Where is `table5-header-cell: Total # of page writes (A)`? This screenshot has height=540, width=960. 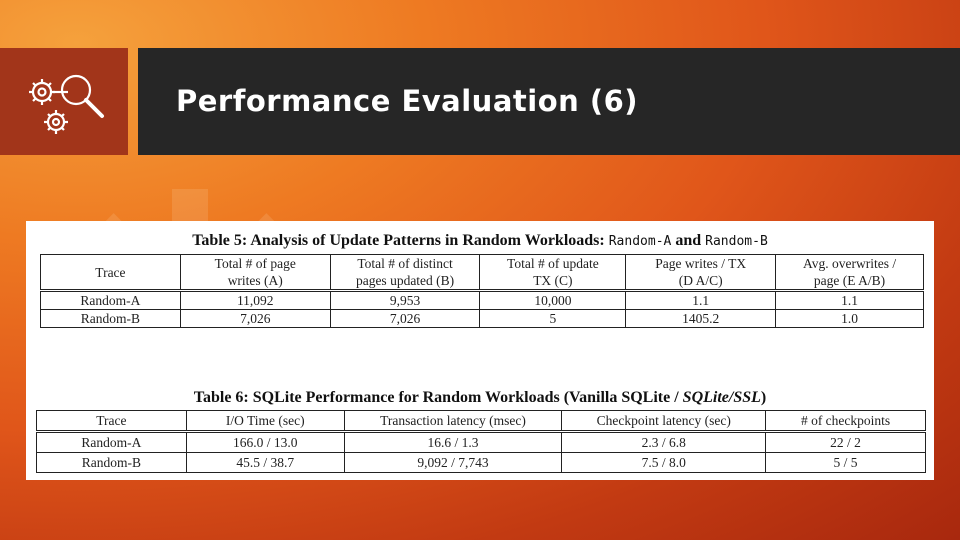
table5-header-cell: Total # of page writes (A) is located at coordinates (255, 272).